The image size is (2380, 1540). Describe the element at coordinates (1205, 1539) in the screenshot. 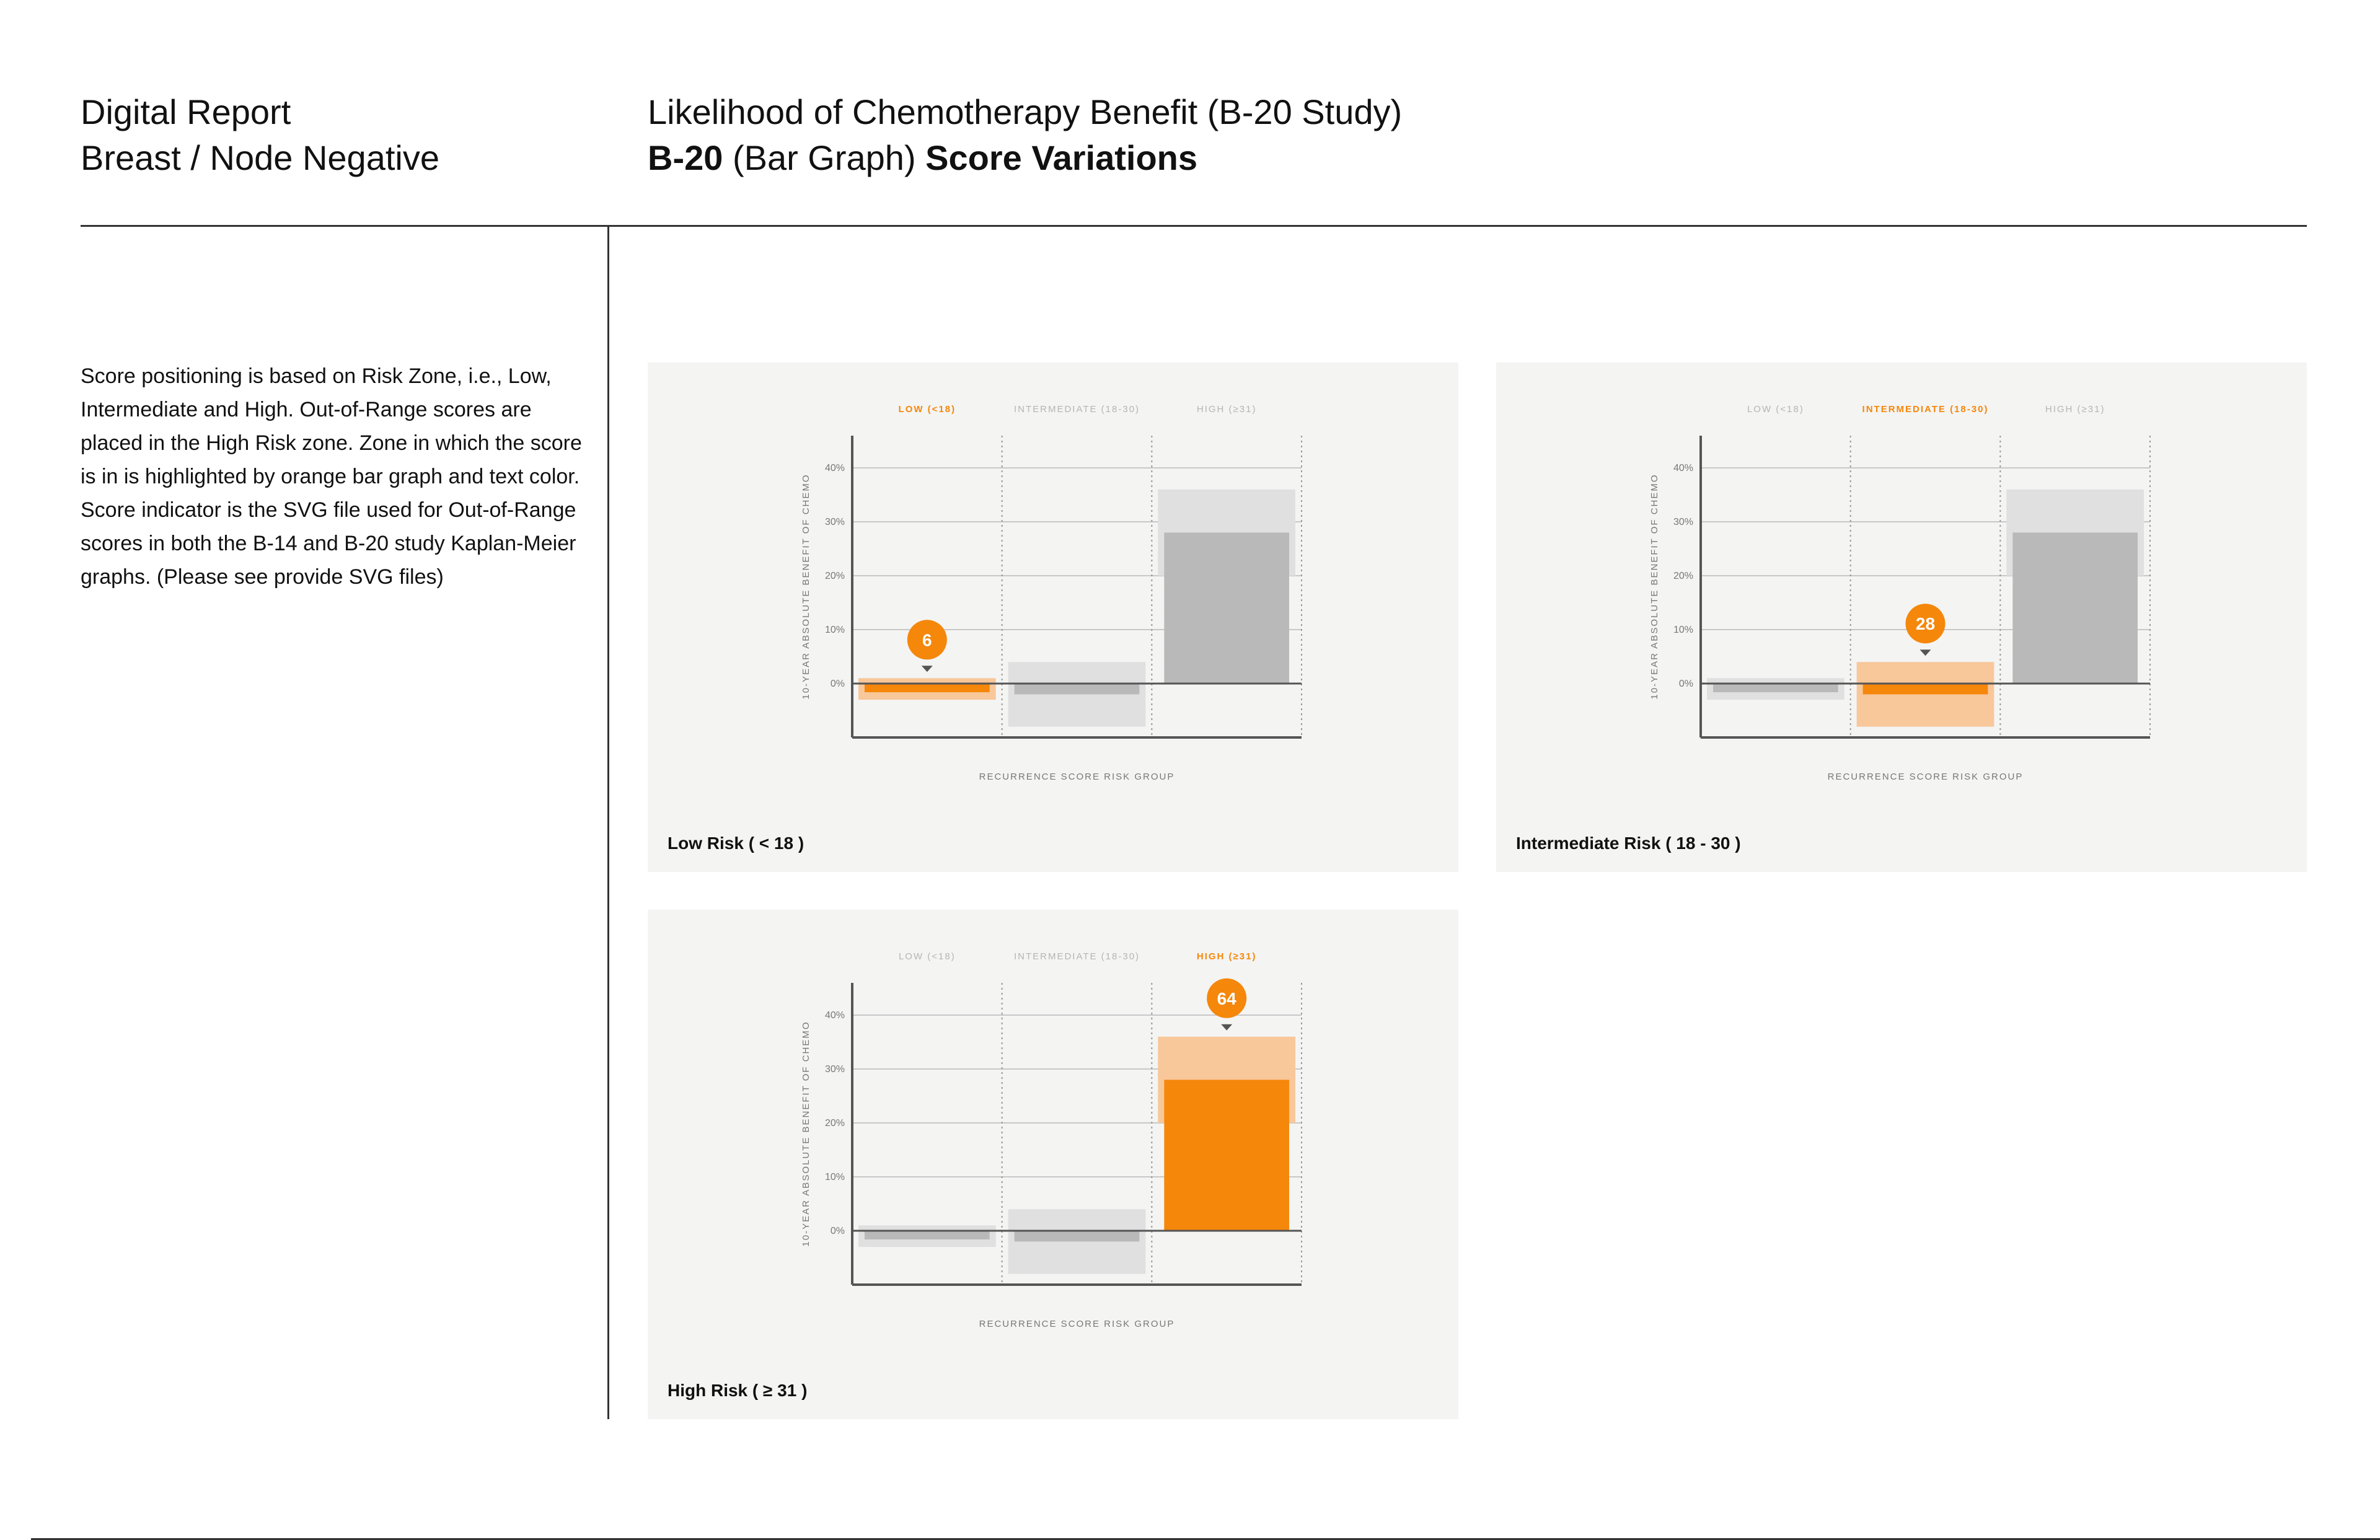

I see `footer-divider` at that location.